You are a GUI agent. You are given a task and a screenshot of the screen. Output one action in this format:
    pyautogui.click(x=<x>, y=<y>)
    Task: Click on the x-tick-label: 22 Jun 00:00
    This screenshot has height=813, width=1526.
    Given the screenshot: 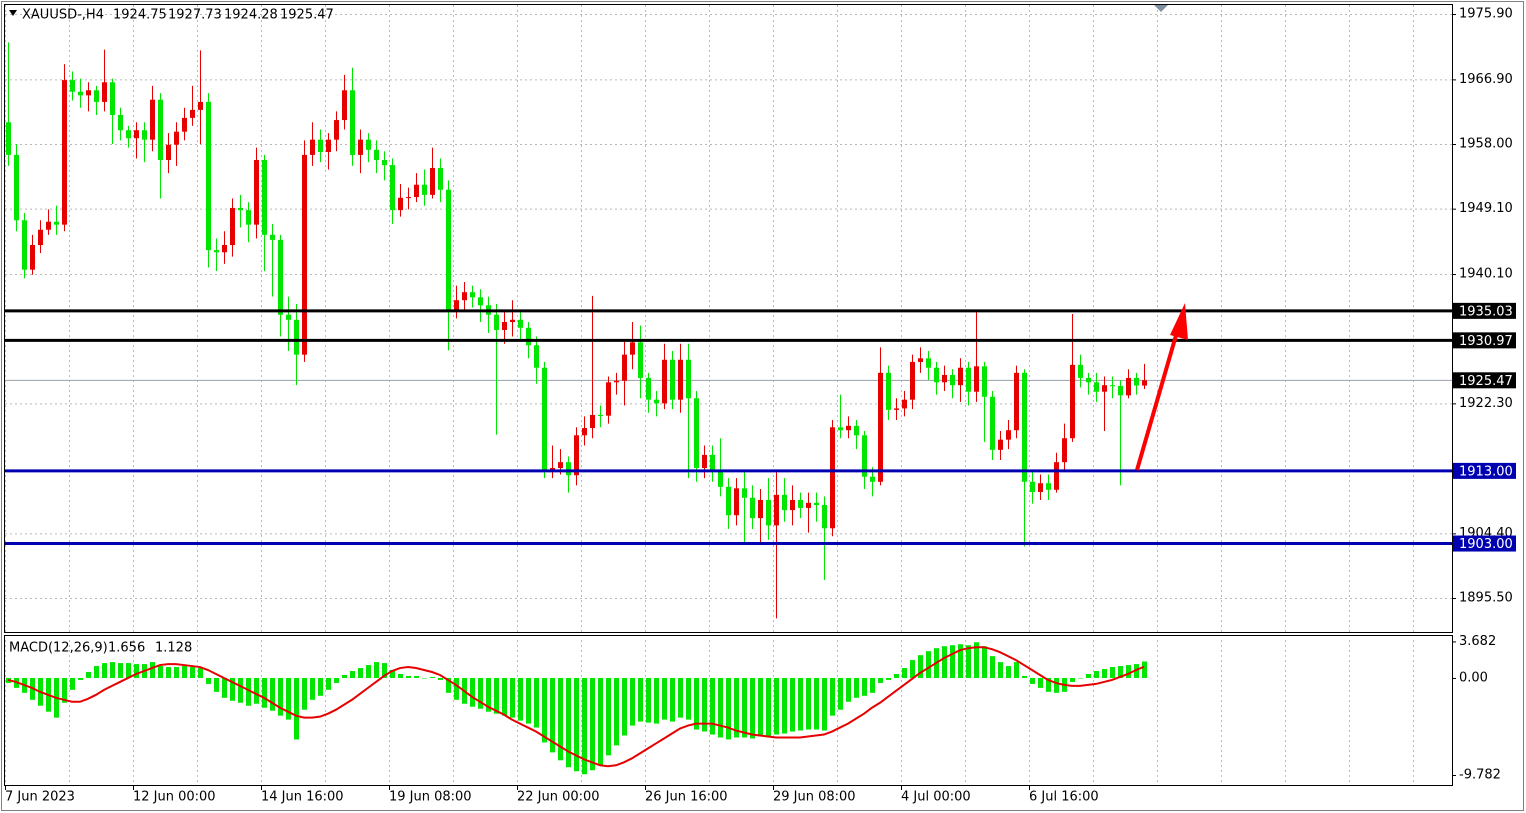 What is the action you would take?
    pyautogui.click(x=558, y=797)
    